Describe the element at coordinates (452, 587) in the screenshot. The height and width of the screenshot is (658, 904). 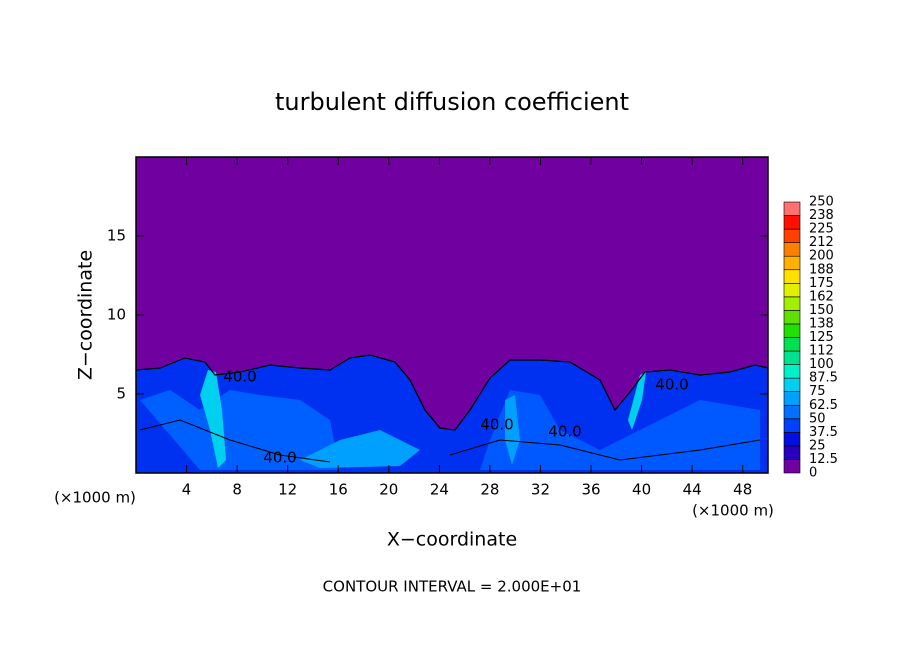
I see `footer-note: CONTOUR INTERVAL = 2.000E+01` at that location.